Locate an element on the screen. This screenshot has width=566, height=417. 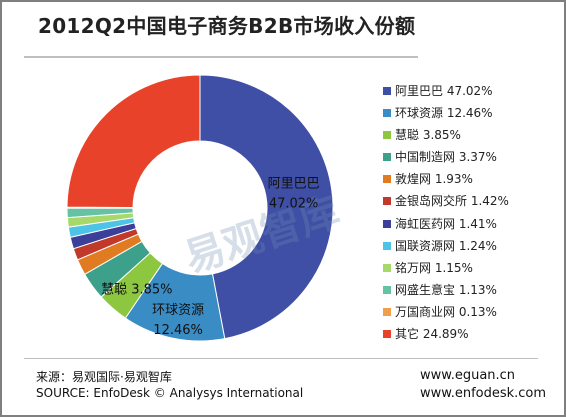
legend-item: 万国商业网 0.13% is located at coordinates (470, 312).